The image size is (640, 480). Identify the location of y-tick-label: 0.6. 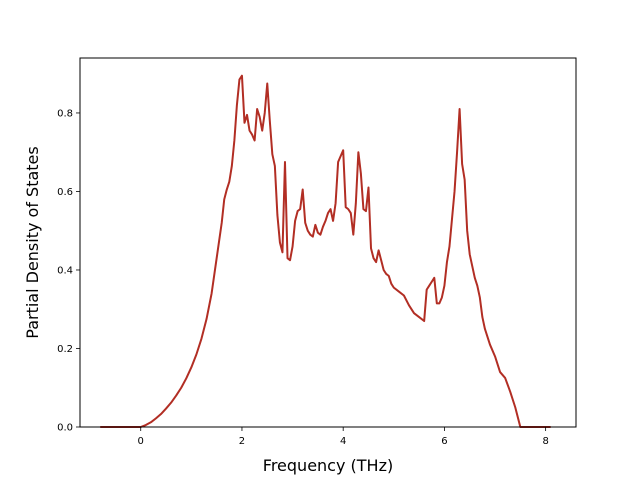
(65, 192).